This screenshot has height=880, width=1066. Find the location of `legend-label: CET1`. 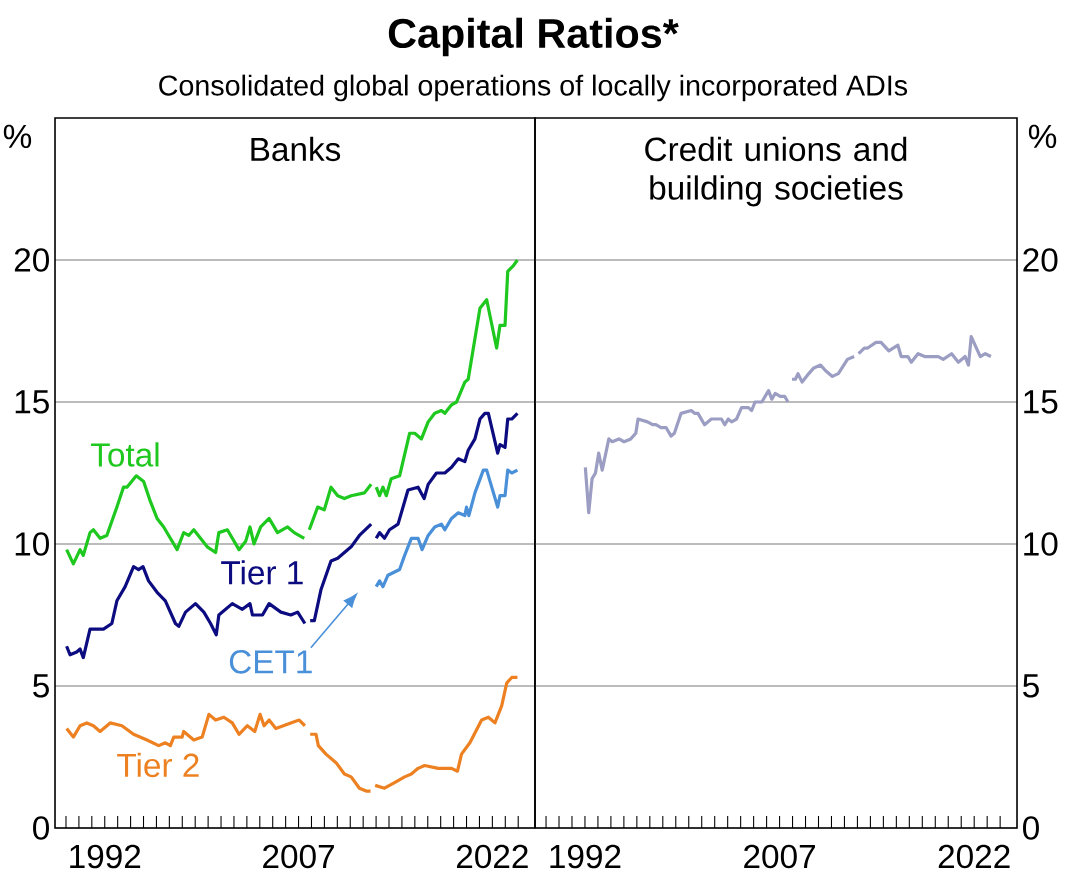

legend-label: CET1 is located at coordinates (270, 662).